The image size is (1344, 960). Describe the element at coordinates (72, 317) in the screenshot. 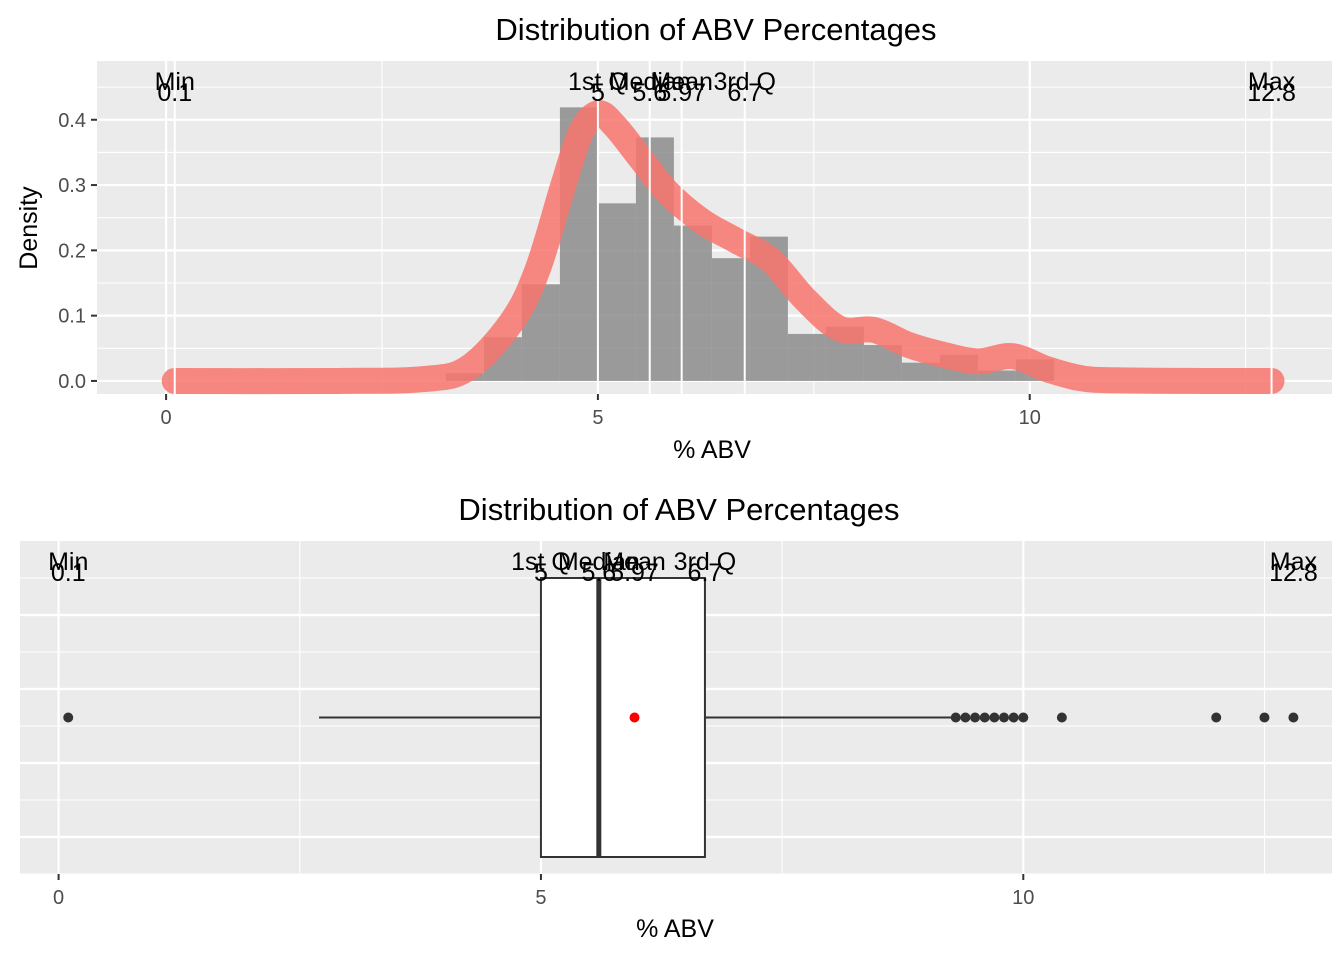

I see `y-tick-label: 0.1` at that location.